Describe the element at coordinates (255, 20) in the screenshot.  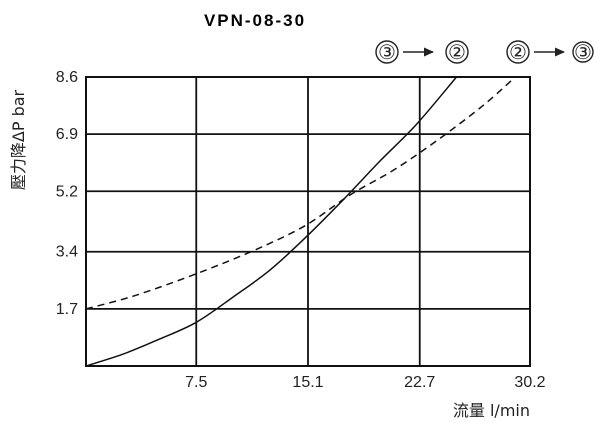
I see `chart-title: VPN-08-30` at that location.